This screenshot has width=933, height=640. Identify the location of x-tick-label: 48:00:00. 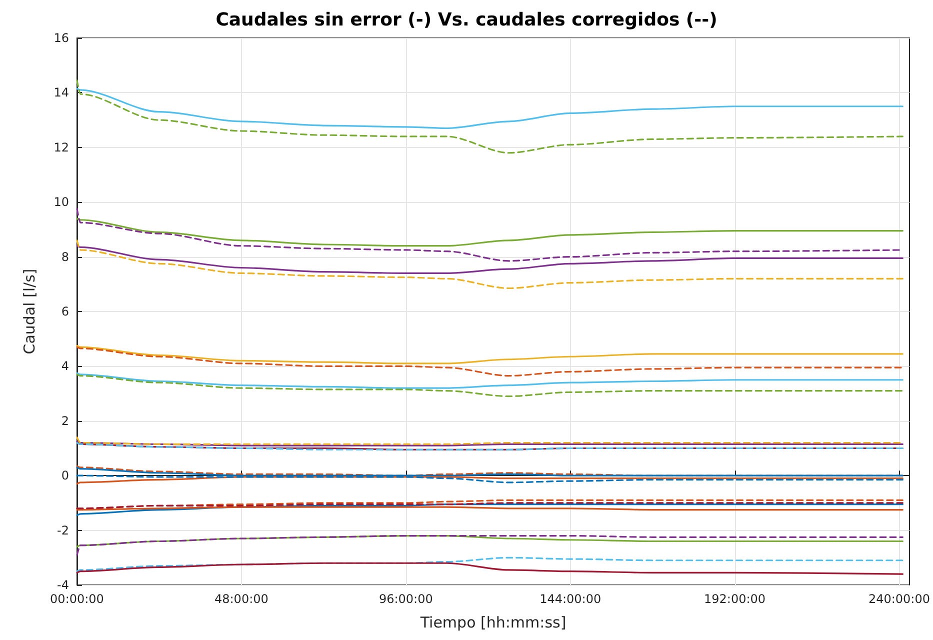
(241, 599).